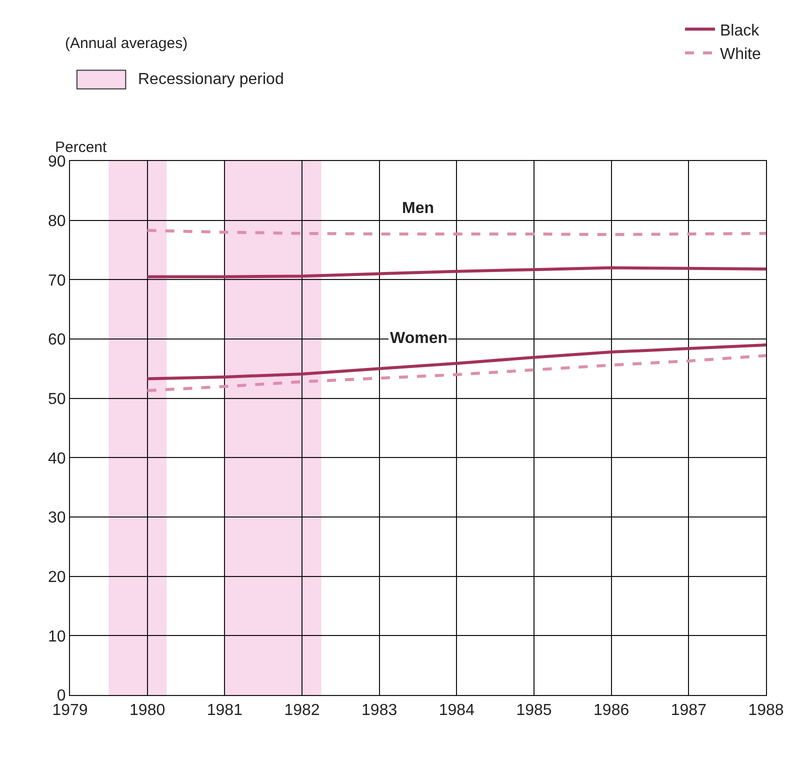 The image size is (796, 775). What do you see at coordinates (688, 711) in the screenshot?
I see `x-tick-label: 1987` at bounding box center [688, 711].